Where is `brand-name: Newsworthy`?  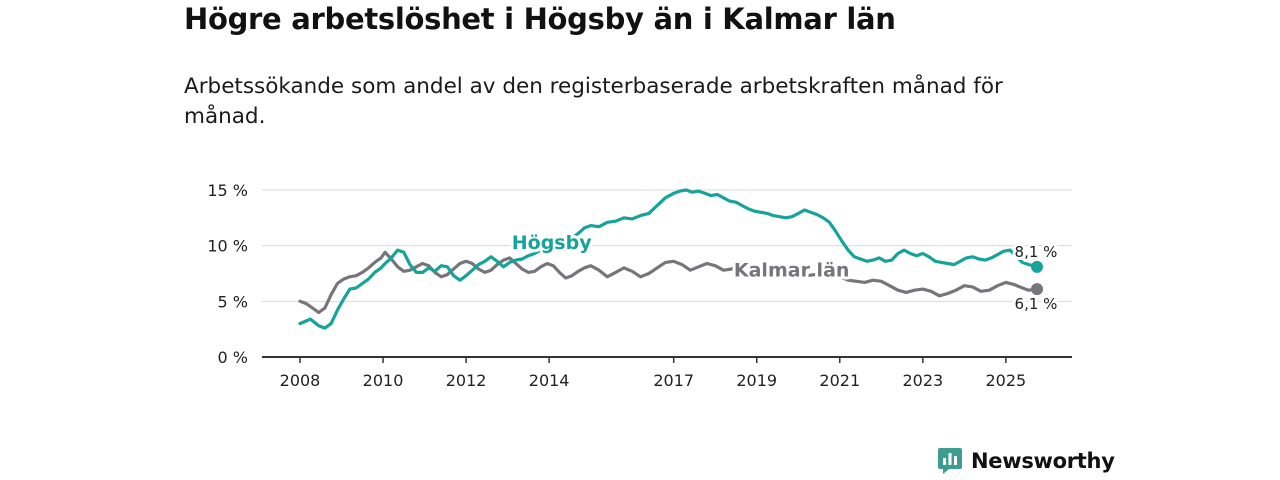 brand-name: Newsworthy is located at coordinates (1043, 461).